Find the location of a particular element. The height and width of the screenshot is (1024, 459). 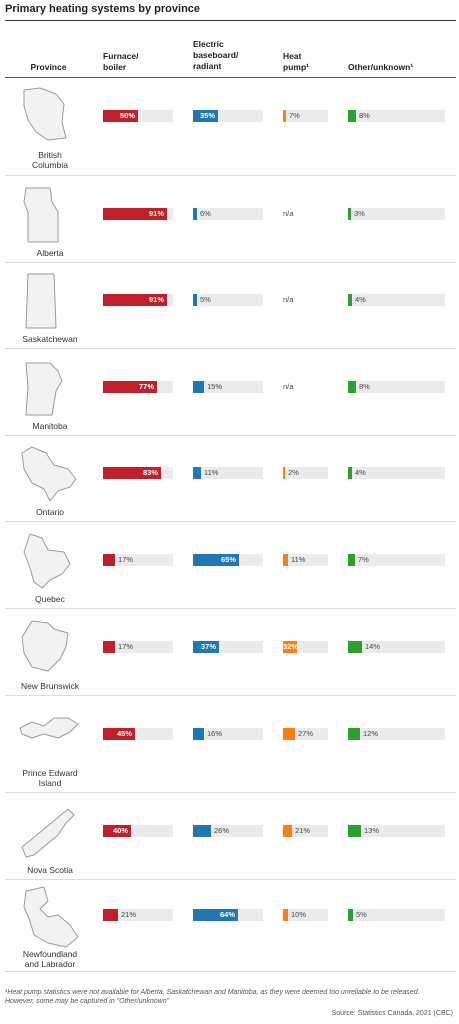

furnace-value-label: 17% is located at coordinates (126, 646).